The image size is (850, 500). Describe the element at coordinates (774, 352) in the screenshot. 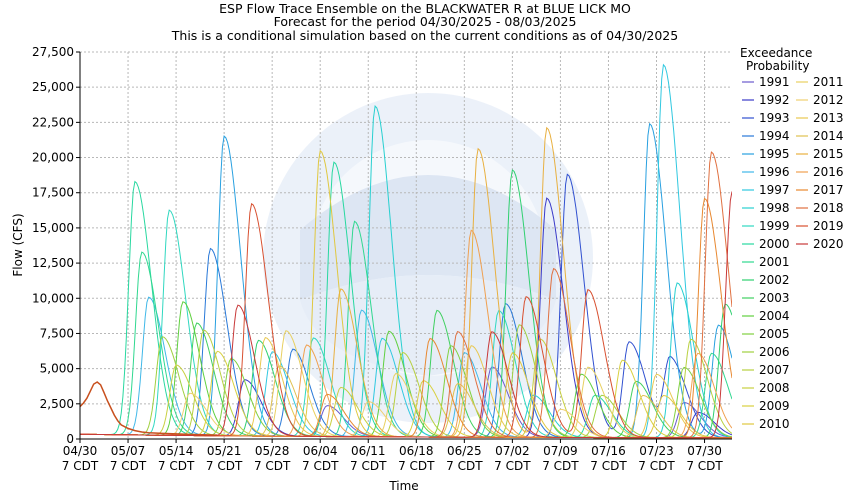

I see `legend-label-2006: 2006` at that location.